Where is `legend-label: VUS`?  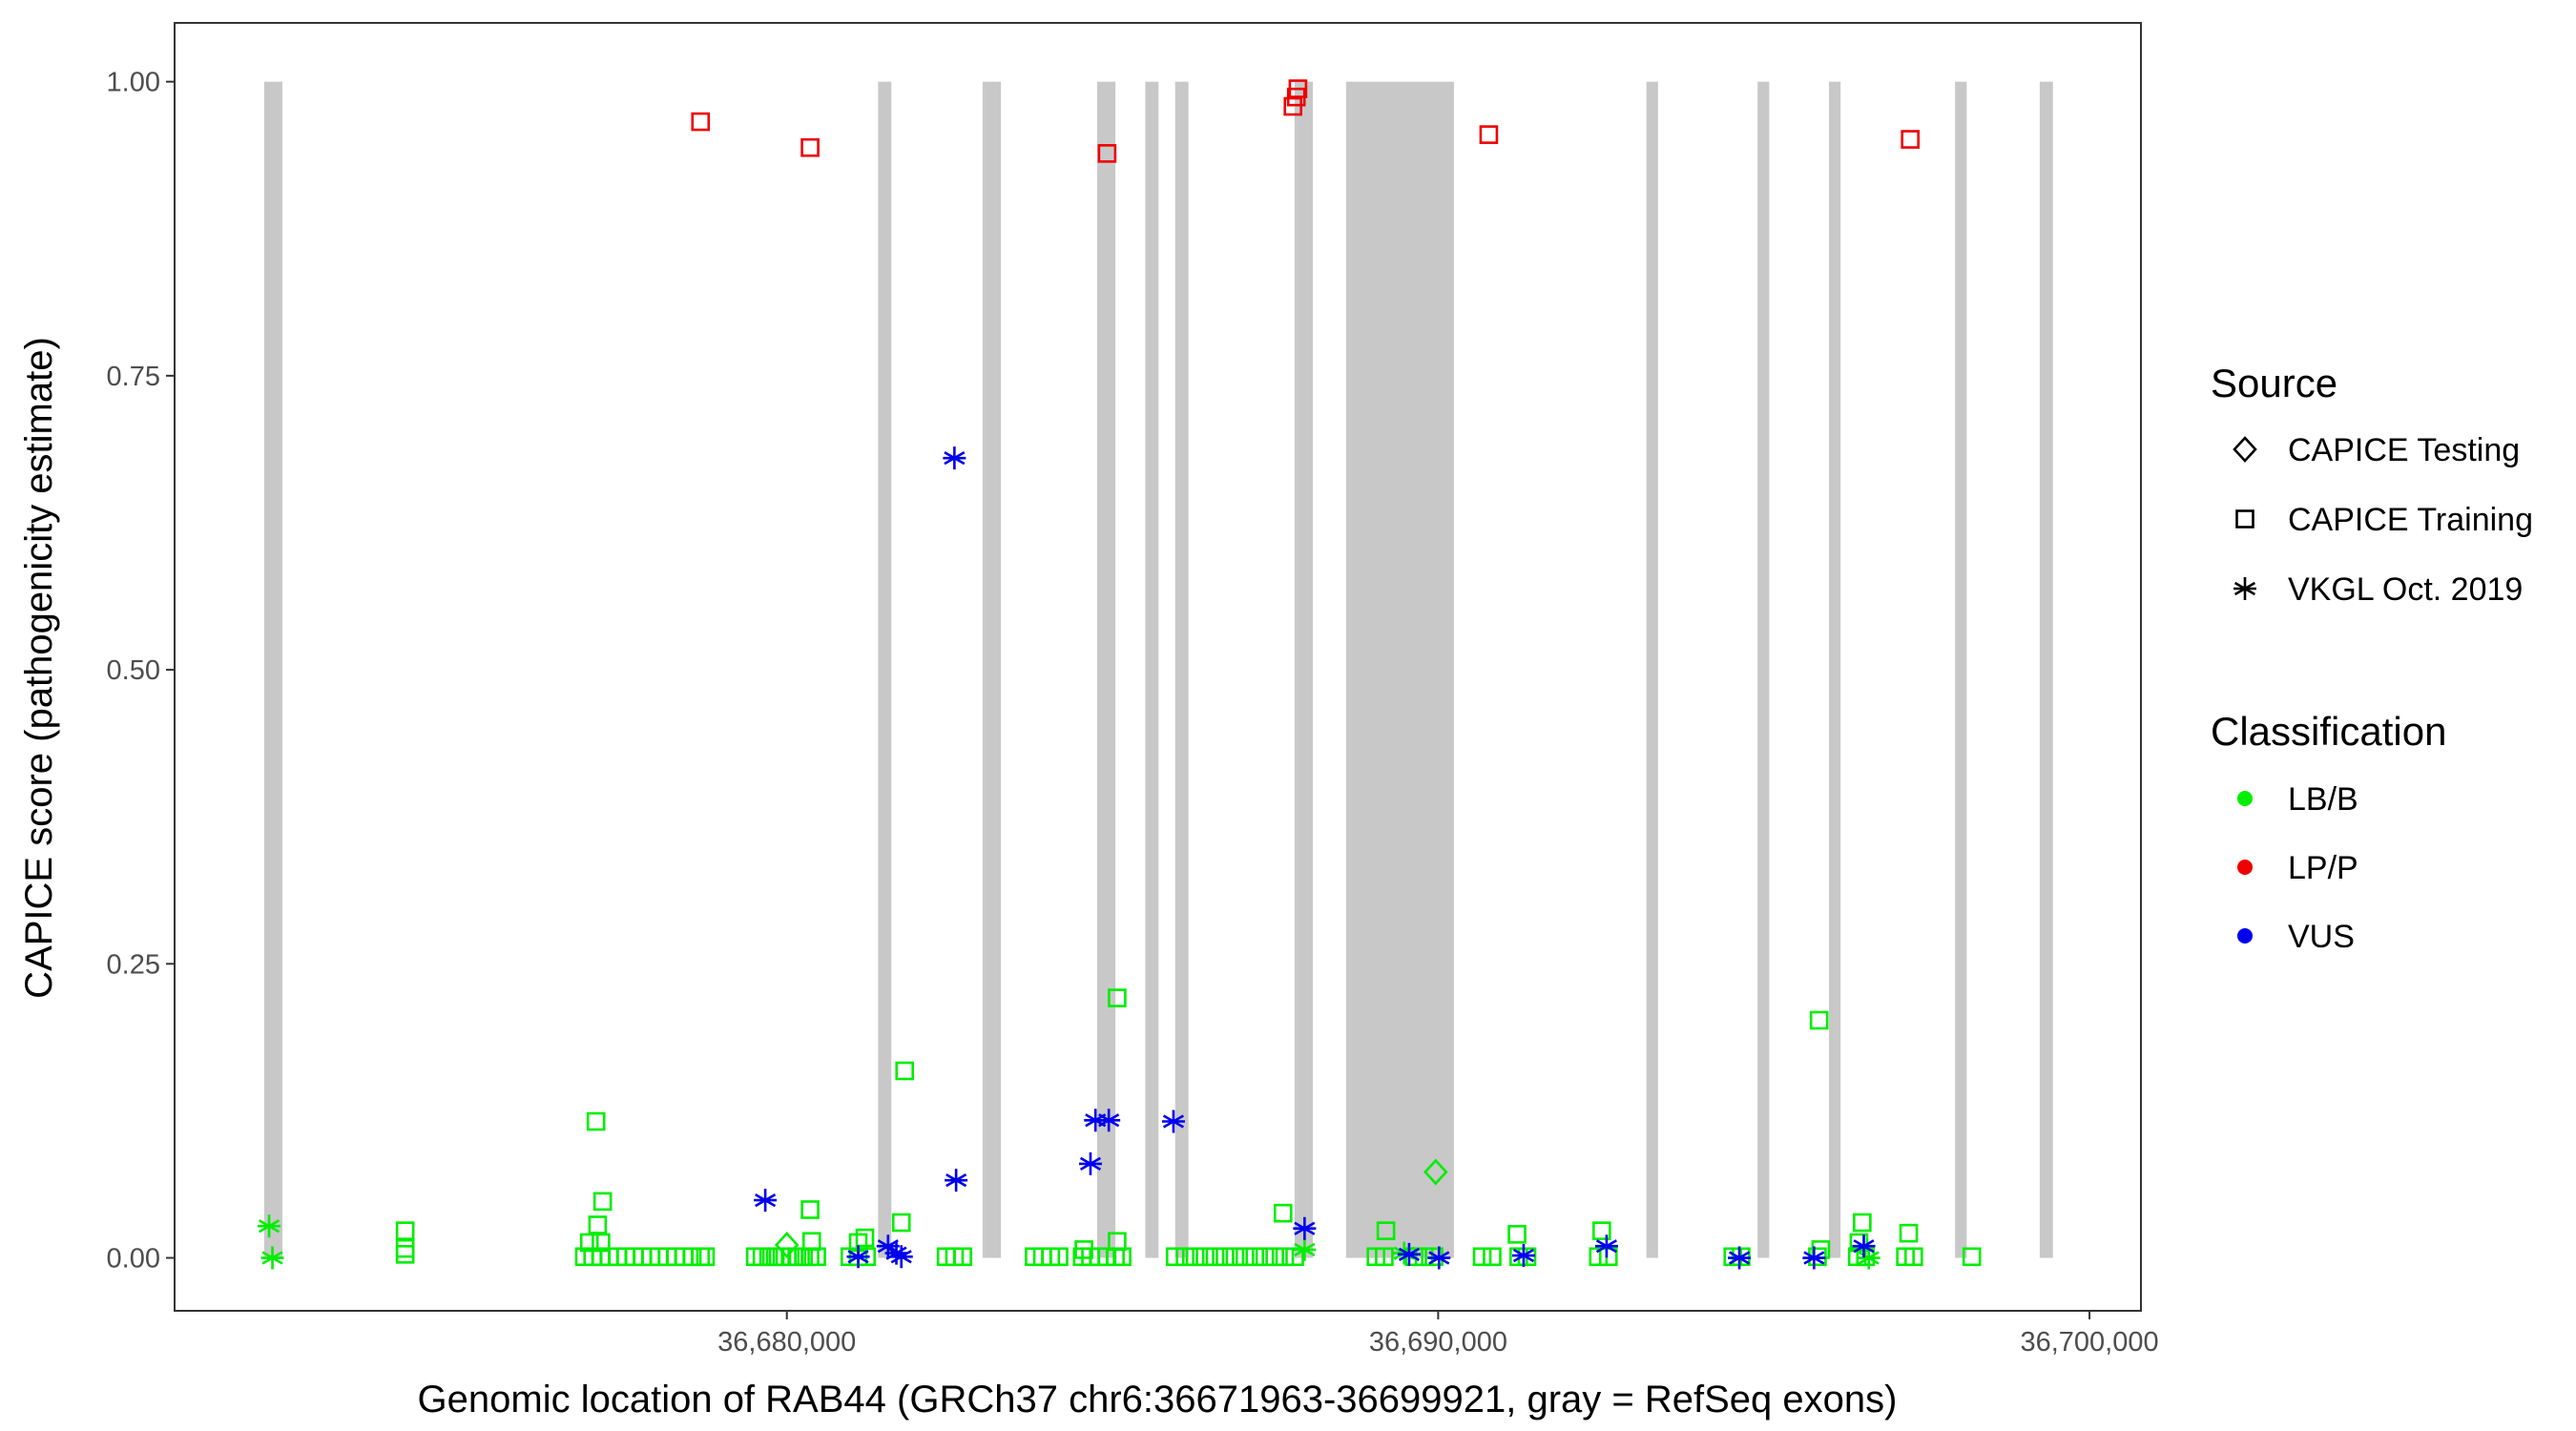
legend-label: VUS is located at coordinates (2321, 937).